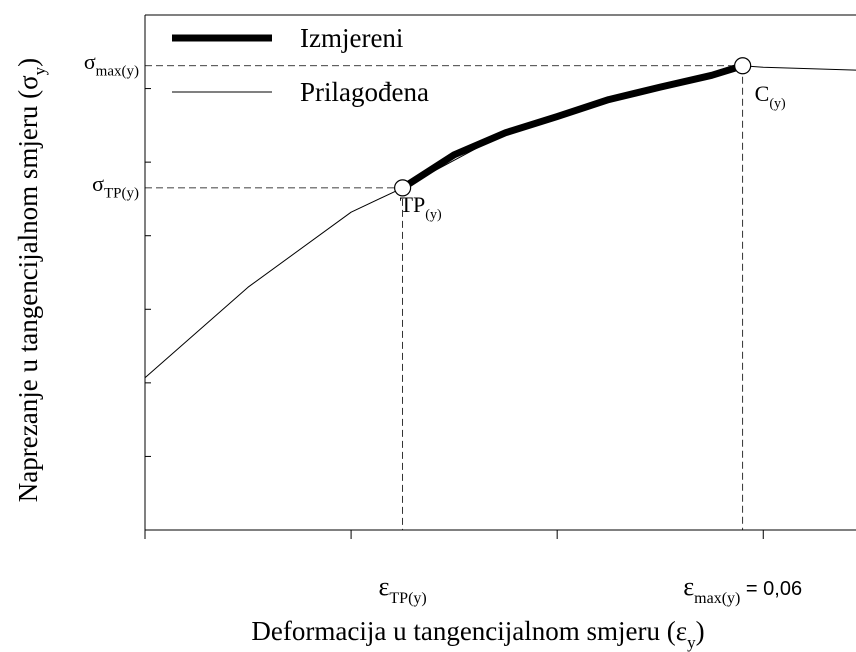 The height and width of the screenshot is (652, 856). Describe the element at coordinates (117, 71) in the screenshot. I see `y-annotation-sub: max(y)` at that location.